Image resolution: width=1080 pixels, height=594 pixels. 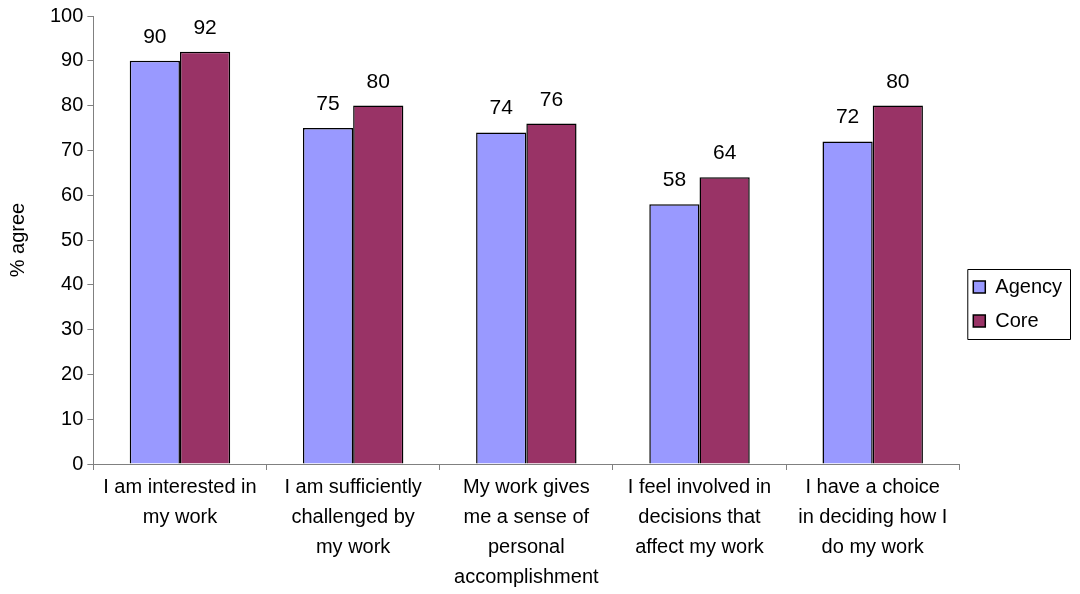 What do you see at coordinates (78, 462) in the screenshot?
I see `y-tick-label: 0` at bounding box center [78, 462].